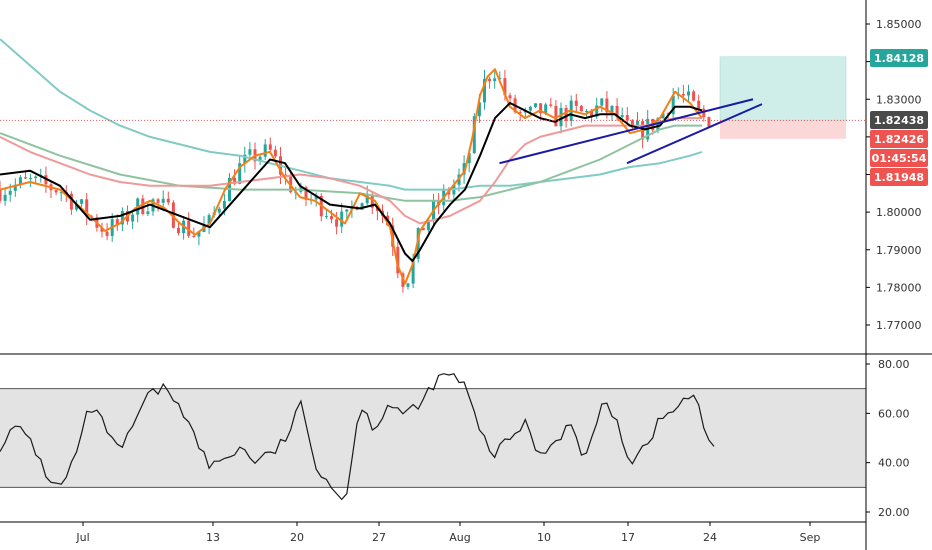  Describe the element at coordinates (899, 212) in the screenshot. I see `price-tick-label: 1.80000` at that location.